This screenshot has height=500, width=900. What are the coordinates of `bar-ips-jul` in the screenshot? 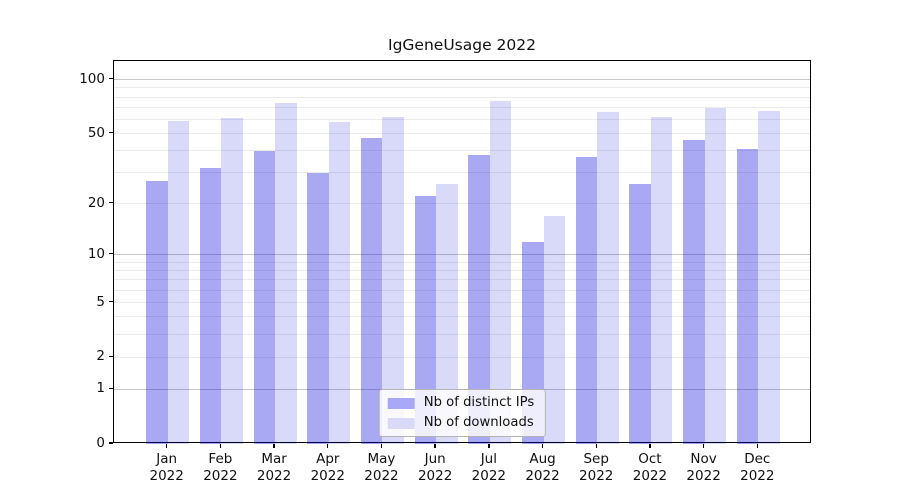 It's located at (479, 299).